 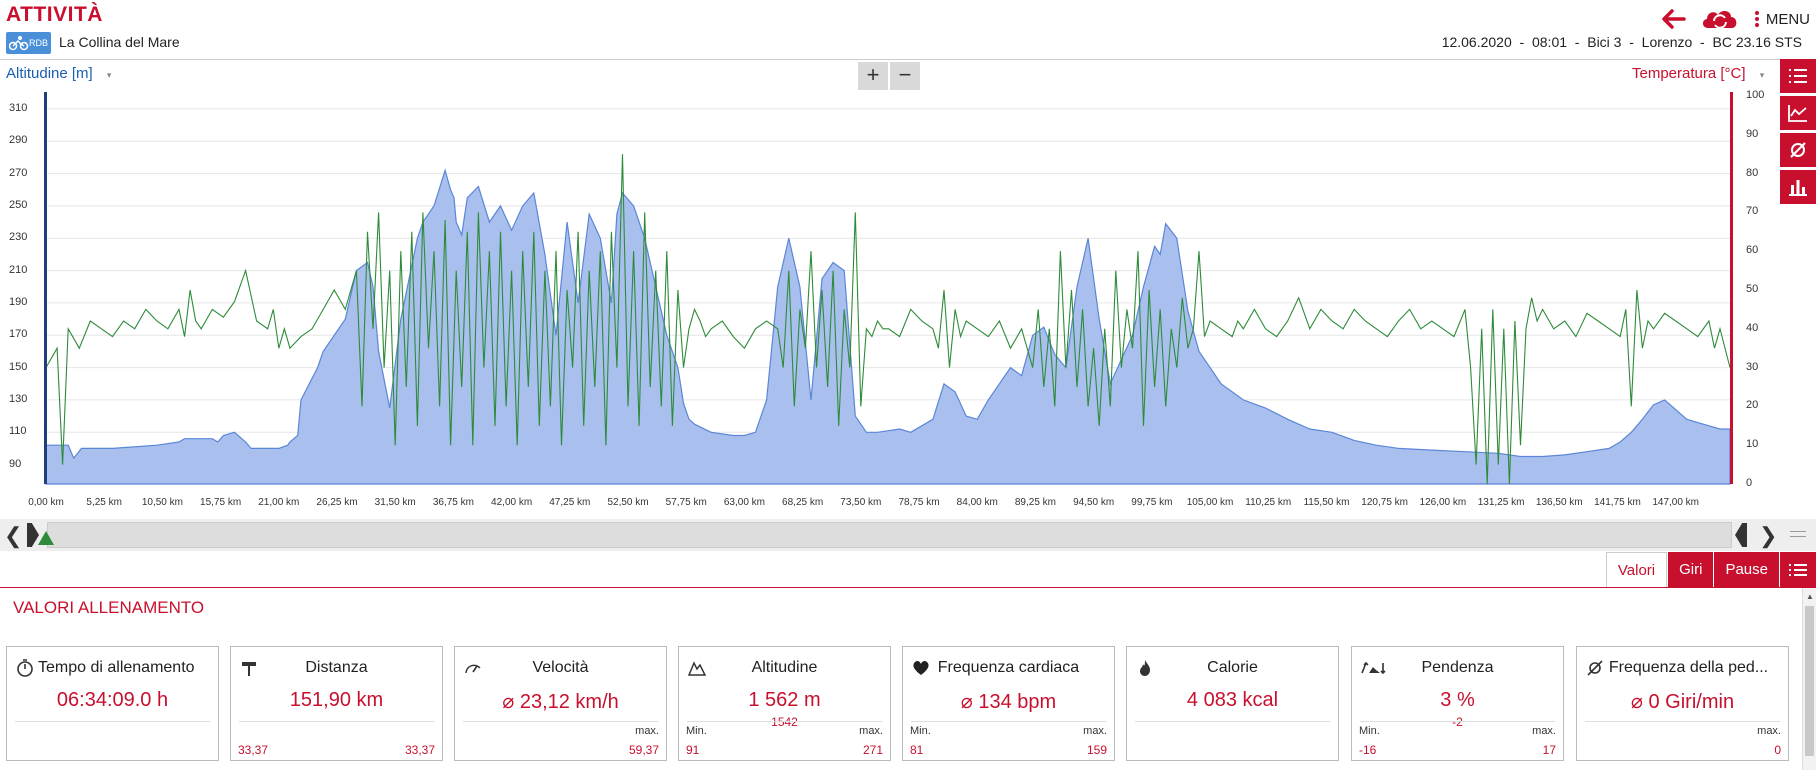 I want to click on zoom-out-button: −, so click(x=905, y=76).